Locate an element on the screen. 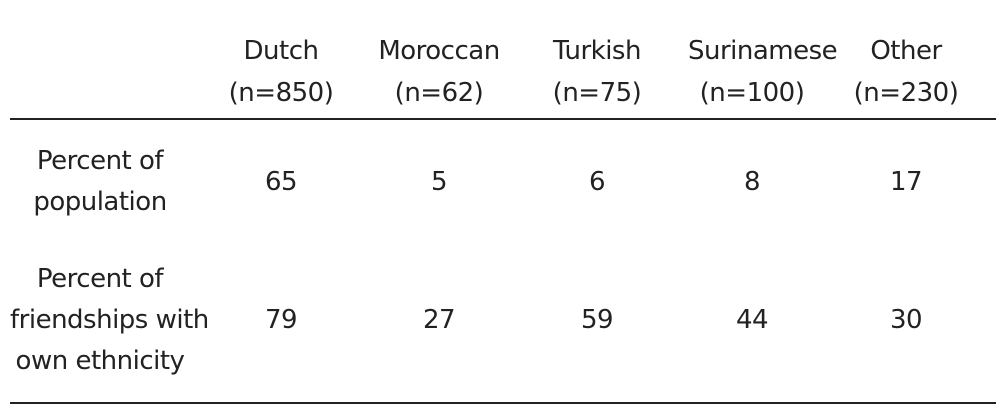 The height and width of the screenshot is (416, 1002). row-label-line: friendships with is located at coordinates (109, 319).